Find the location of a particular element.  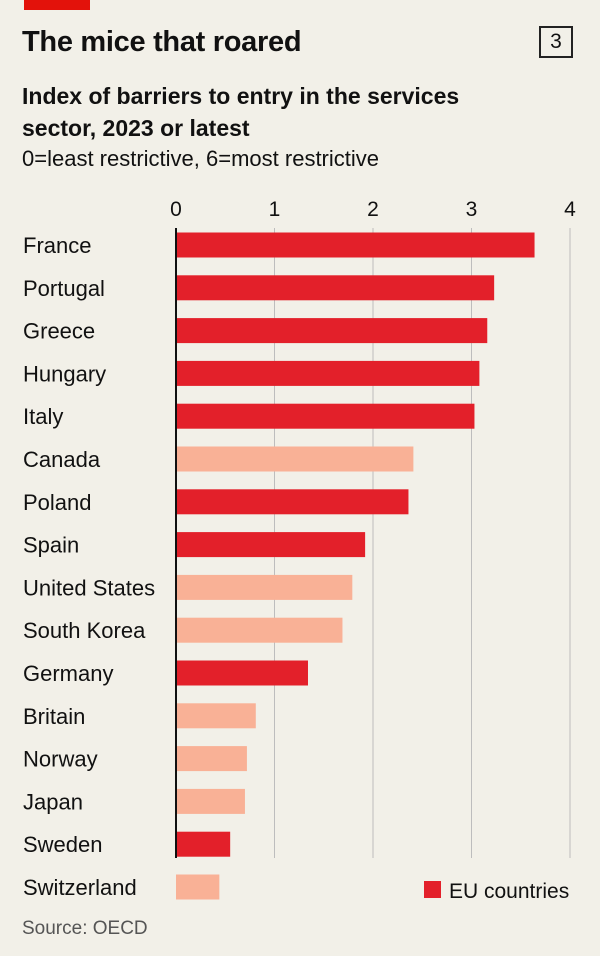

chart-scale-note: 0=least restrictive, 6=most restrictive is located at coordinates (201, 158).